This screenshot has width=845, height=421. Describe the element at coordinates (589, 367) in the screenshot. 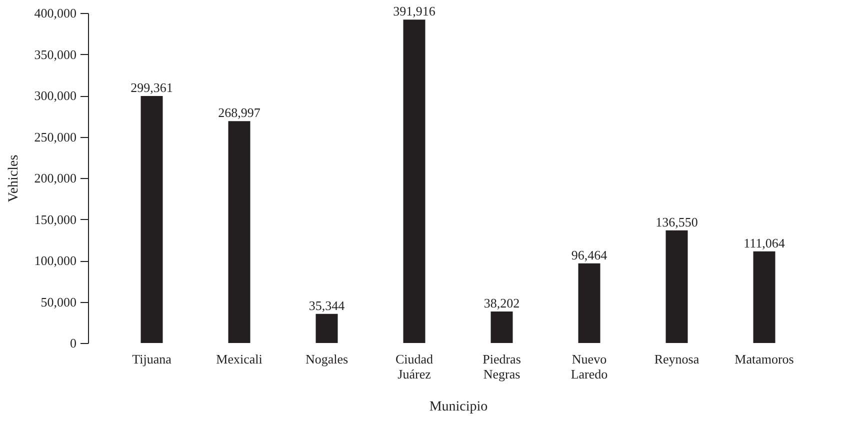

I see `x-tick-label: Nuevo Laredo` at that location.